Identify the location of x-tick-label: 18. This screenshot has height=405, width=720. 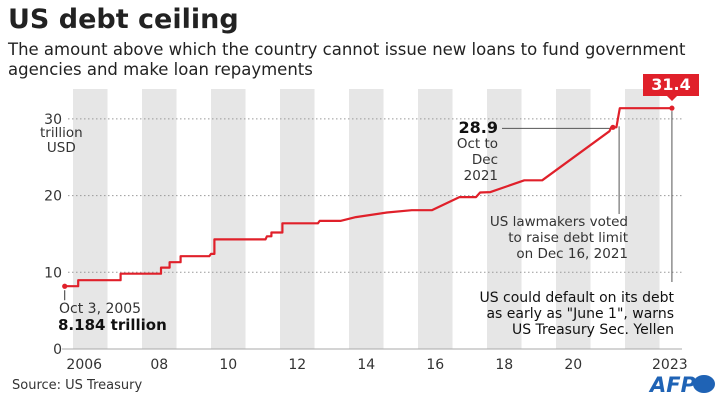
(504, 365).